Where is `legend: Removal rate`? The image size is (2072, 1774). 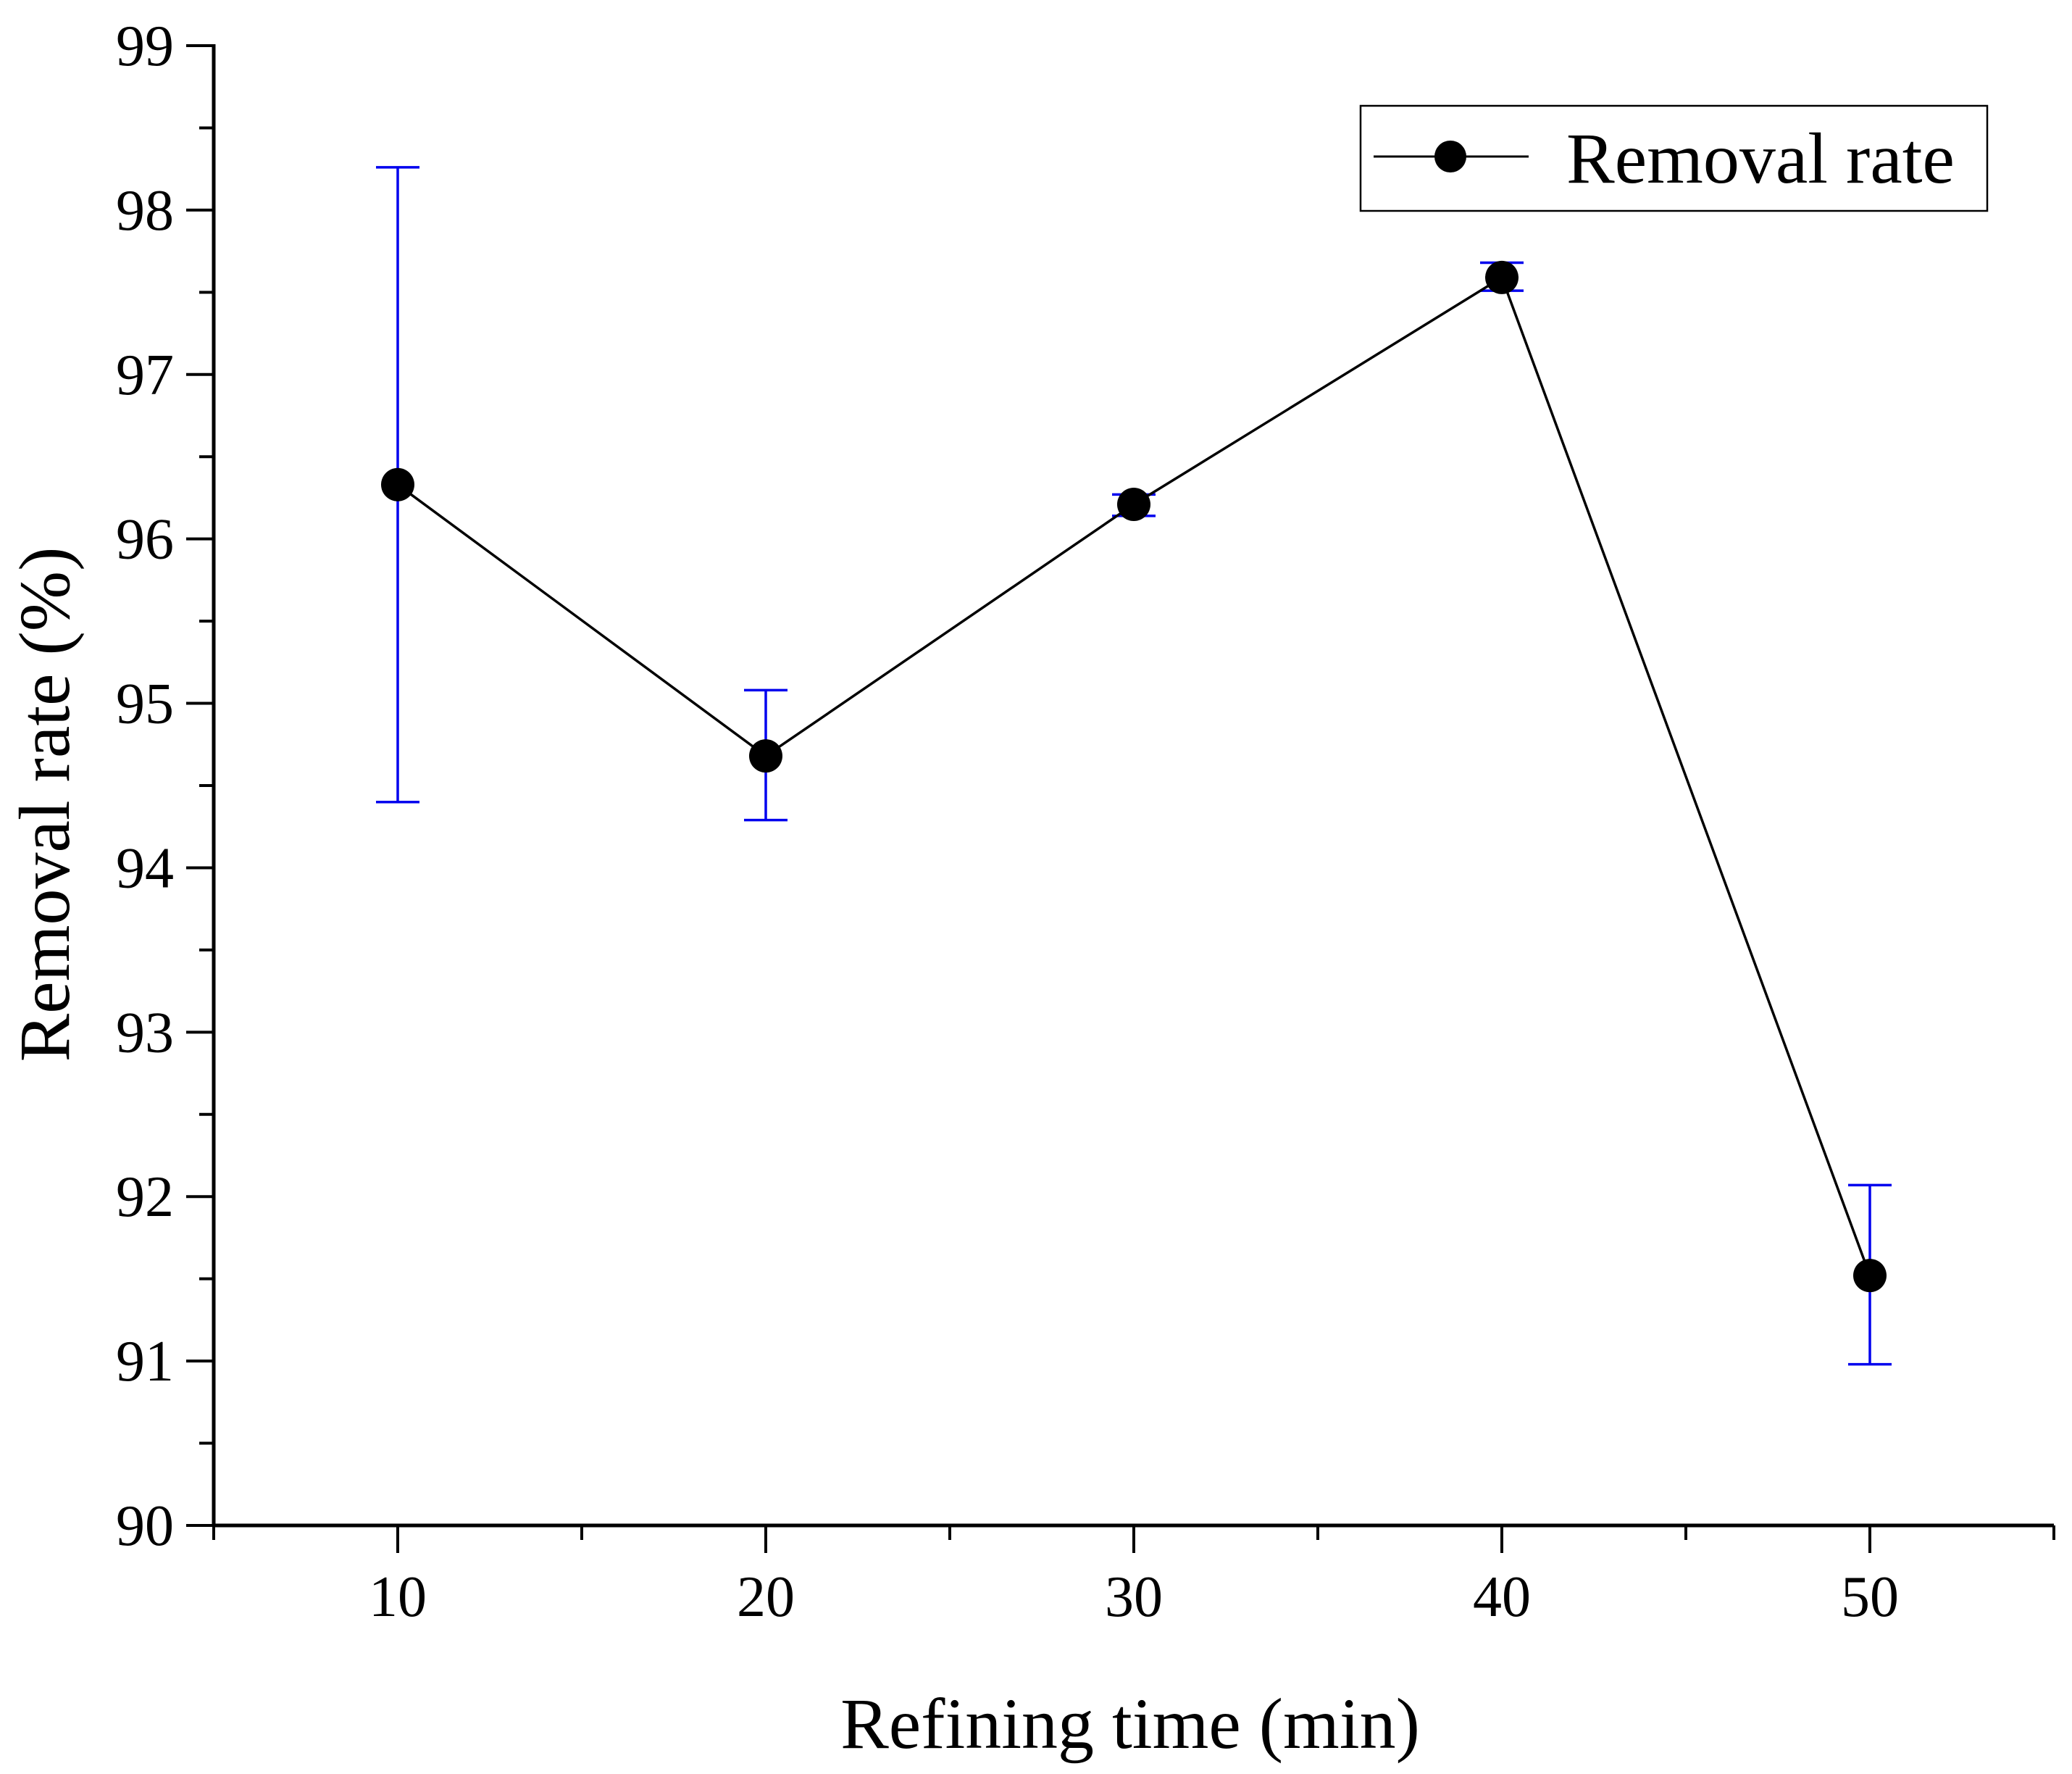 legend: Removal rate is located at coordinates (1674, 158).